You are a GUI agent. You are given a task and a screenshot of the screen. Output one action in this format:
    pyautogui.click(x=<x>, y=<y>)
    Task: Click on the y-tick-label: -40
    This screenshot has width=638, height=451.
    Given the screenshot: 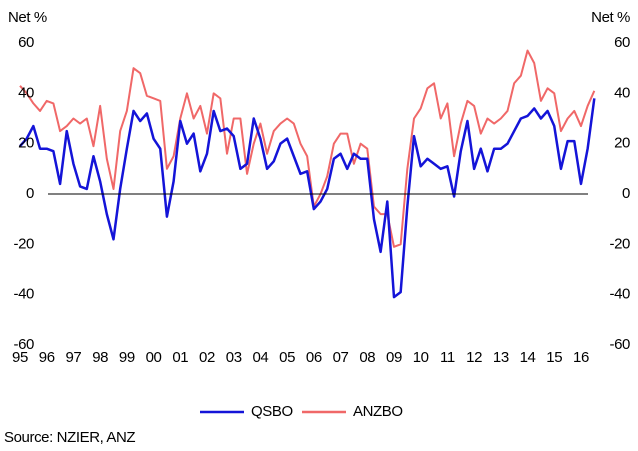 What is the action you would take?
    pyautogui.click(x=24, y=294)
    